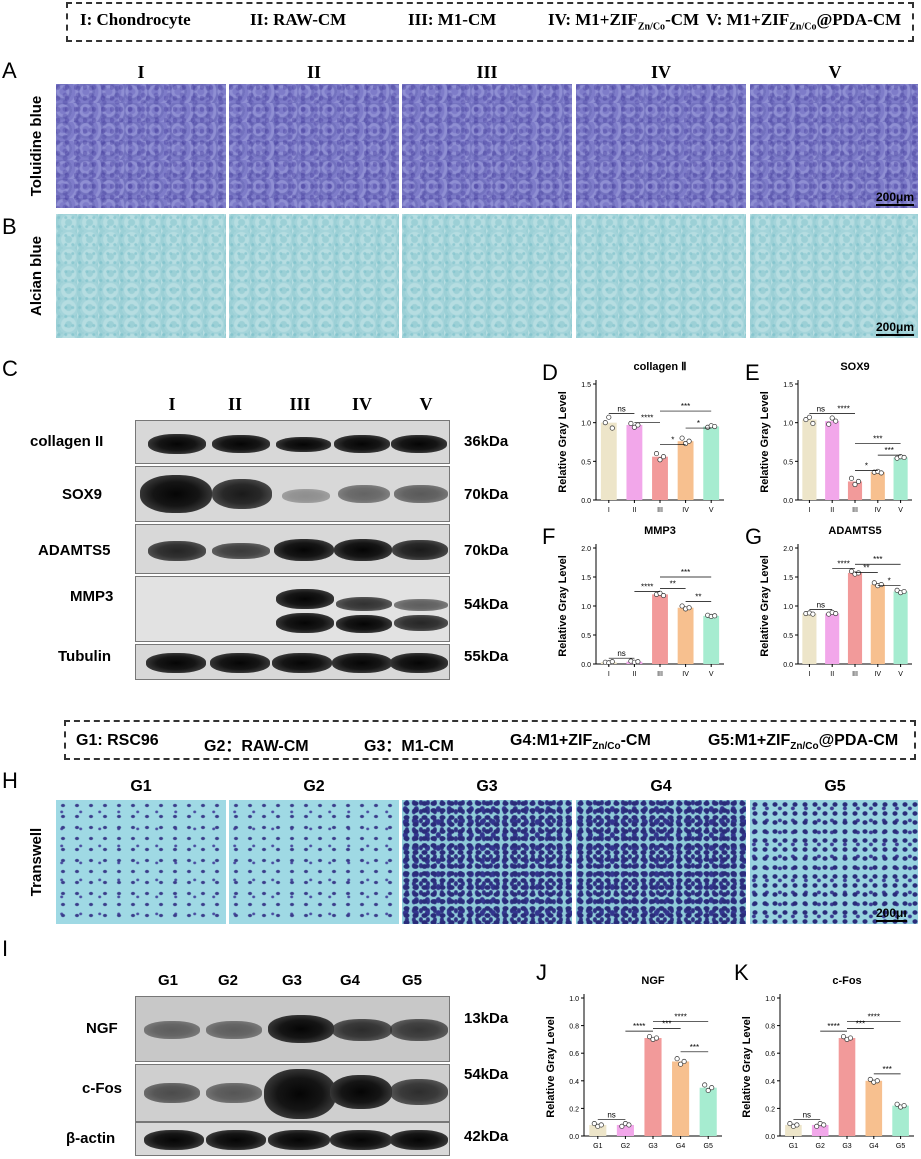 Image resolution: width=921 pixels, height=1159 pixels. Describe the element at coordinates (452, 19) in the screenshot. I see `legend-item-3: III: M1-CM` at that location.